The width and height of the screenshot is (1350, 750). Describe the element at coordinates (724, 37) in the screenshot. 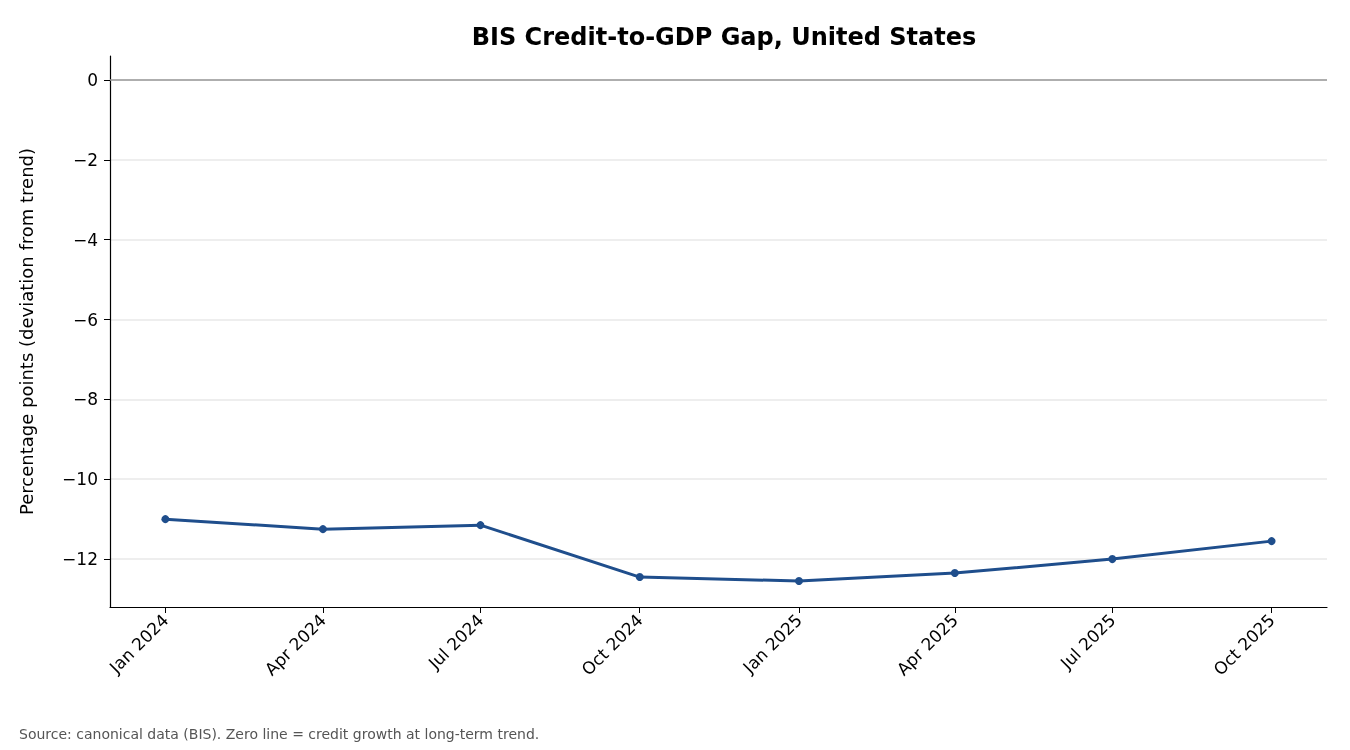

I see `chart-title: BIS Credit-to-GDP Gap, United States` at that location.